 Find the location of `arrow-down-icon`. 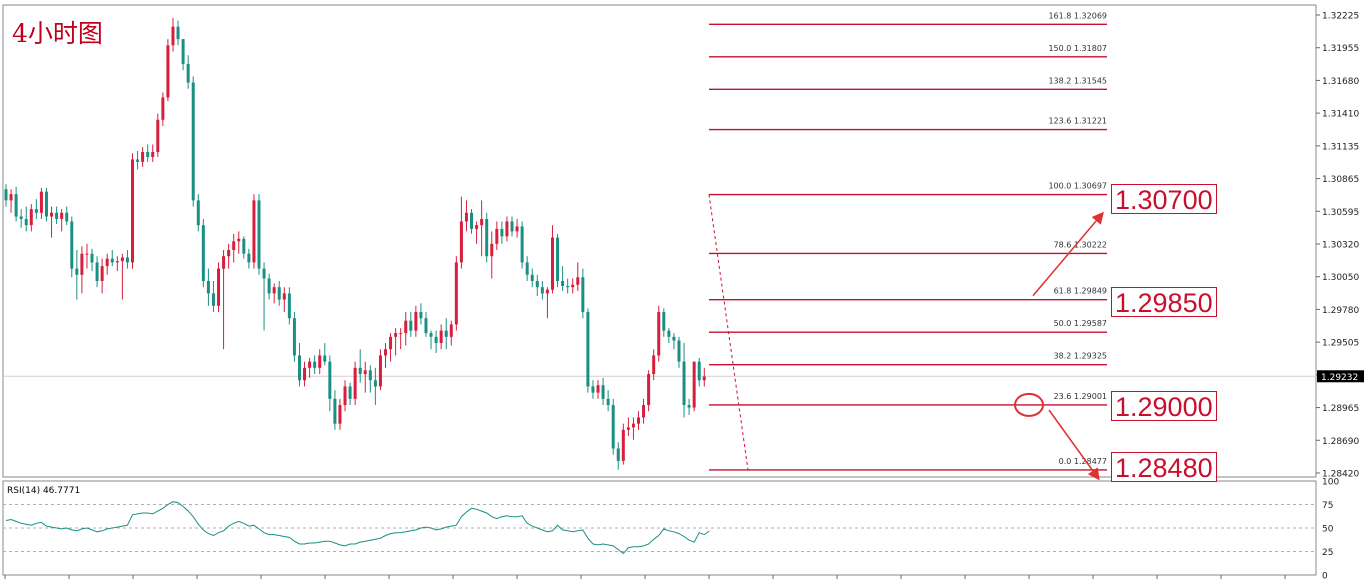

arrow-down-icon is located at coordinates (1074, 445).